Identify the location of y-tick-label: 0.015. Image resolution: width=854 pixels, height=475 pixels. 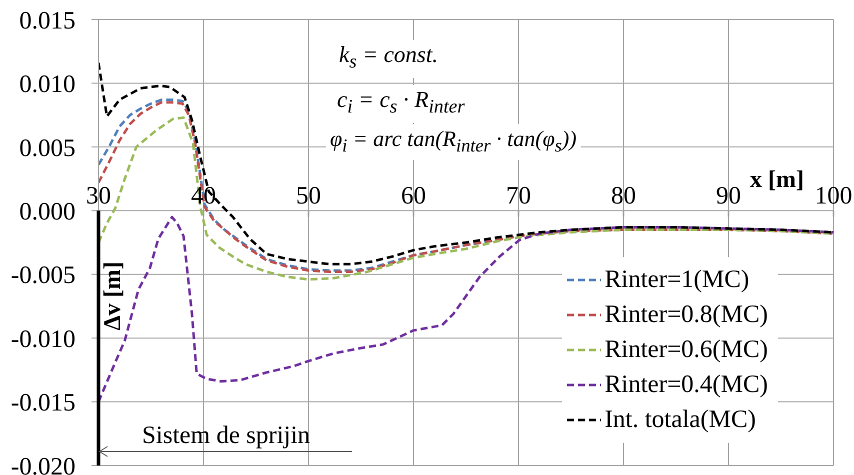
(47, 20).